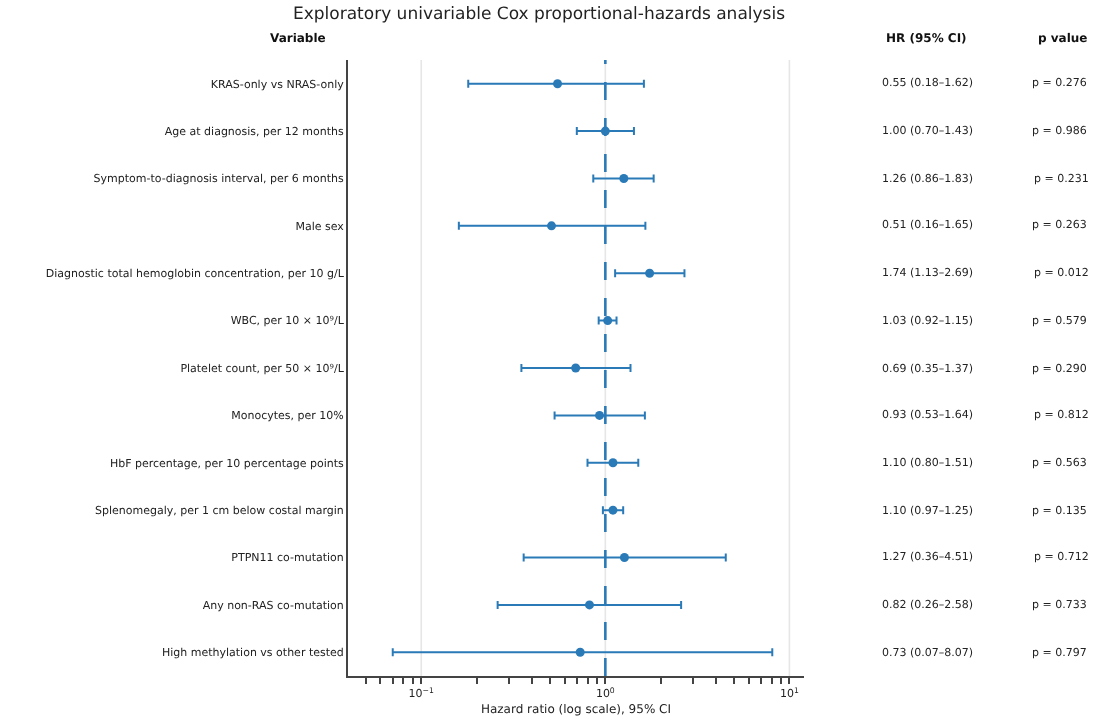 Image resolution: width=1100 pixels, height=722 pixels. What do you see at coordinates (539, 15) in the screenshot?
I see `chart-title: Exploratory univariable Cox proportional-hazards analysis` at bounding box center [539, 15].